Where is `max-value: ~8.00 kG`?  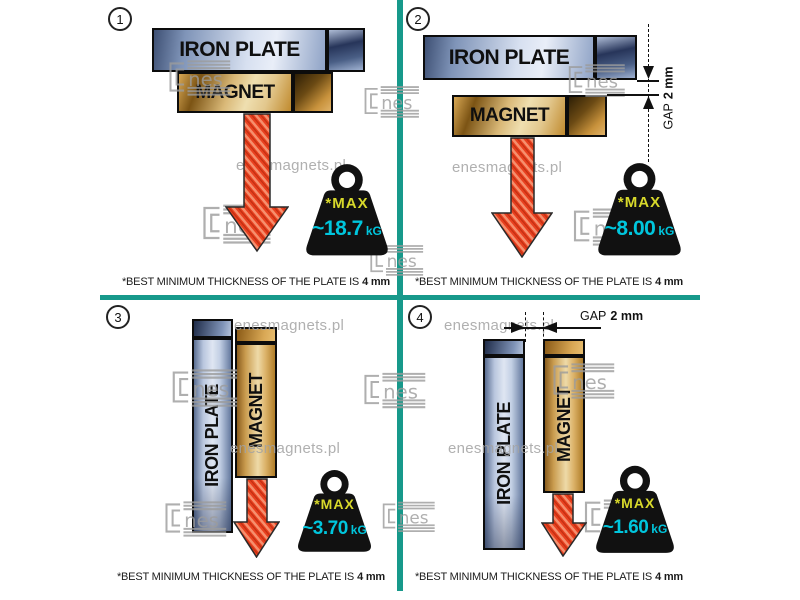
max-value: ~8.00 kG is located at coordinates (639, 229).